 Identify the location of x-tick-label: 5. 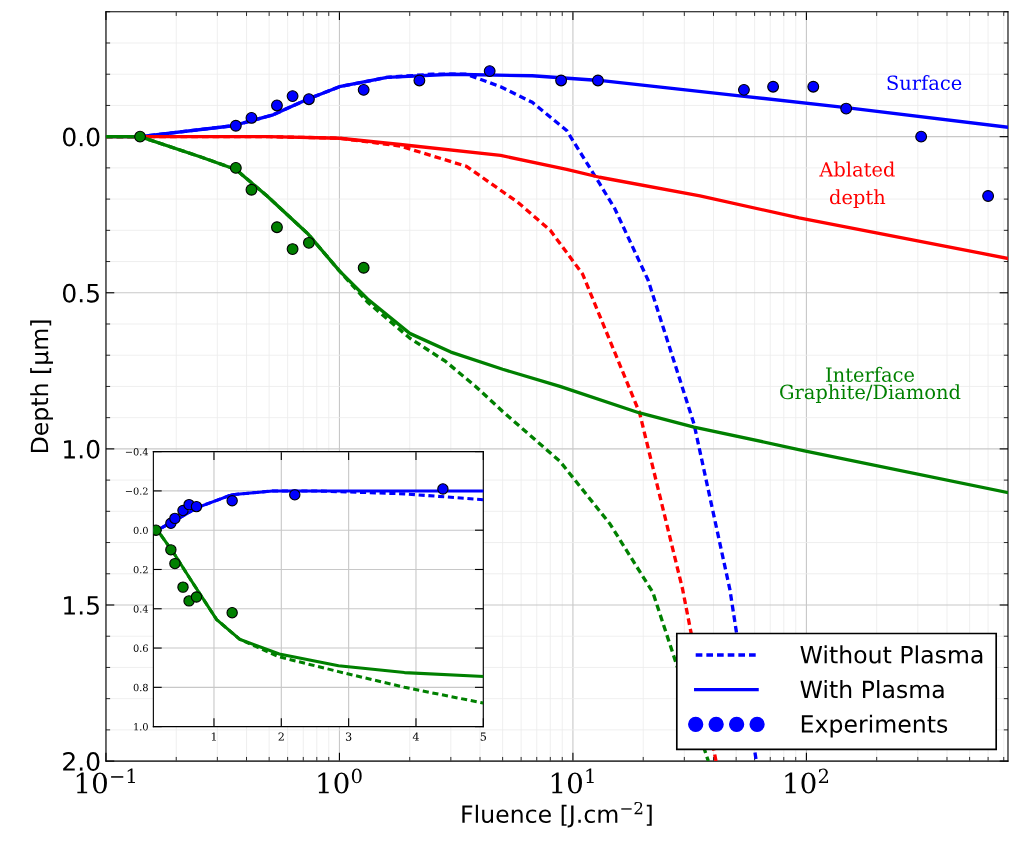
(483, 736).